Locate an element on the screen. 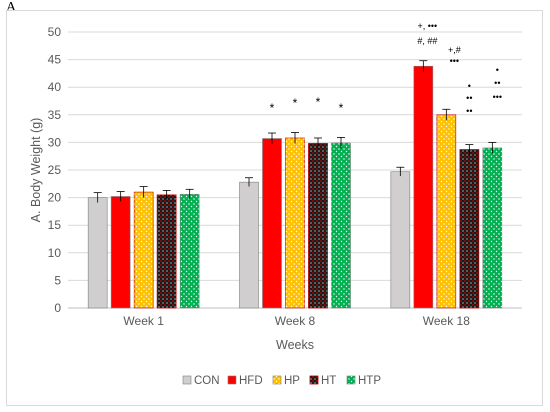  legend-label-con: CON is located at coordinates (207, 381).